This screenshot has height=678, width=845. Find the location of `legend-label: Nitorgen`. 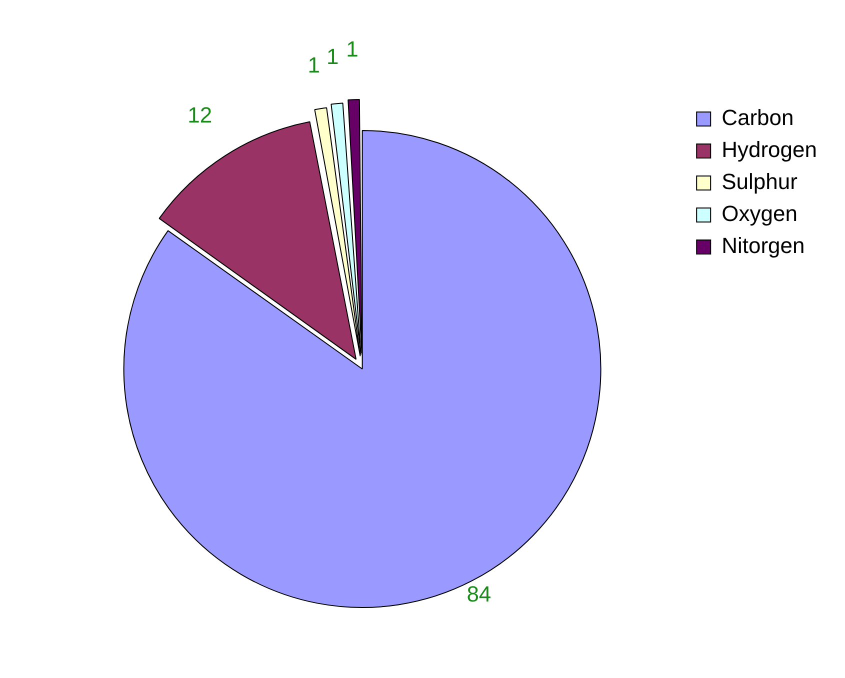

legend-label: Nitorgen is located at coordinates (763, 245).